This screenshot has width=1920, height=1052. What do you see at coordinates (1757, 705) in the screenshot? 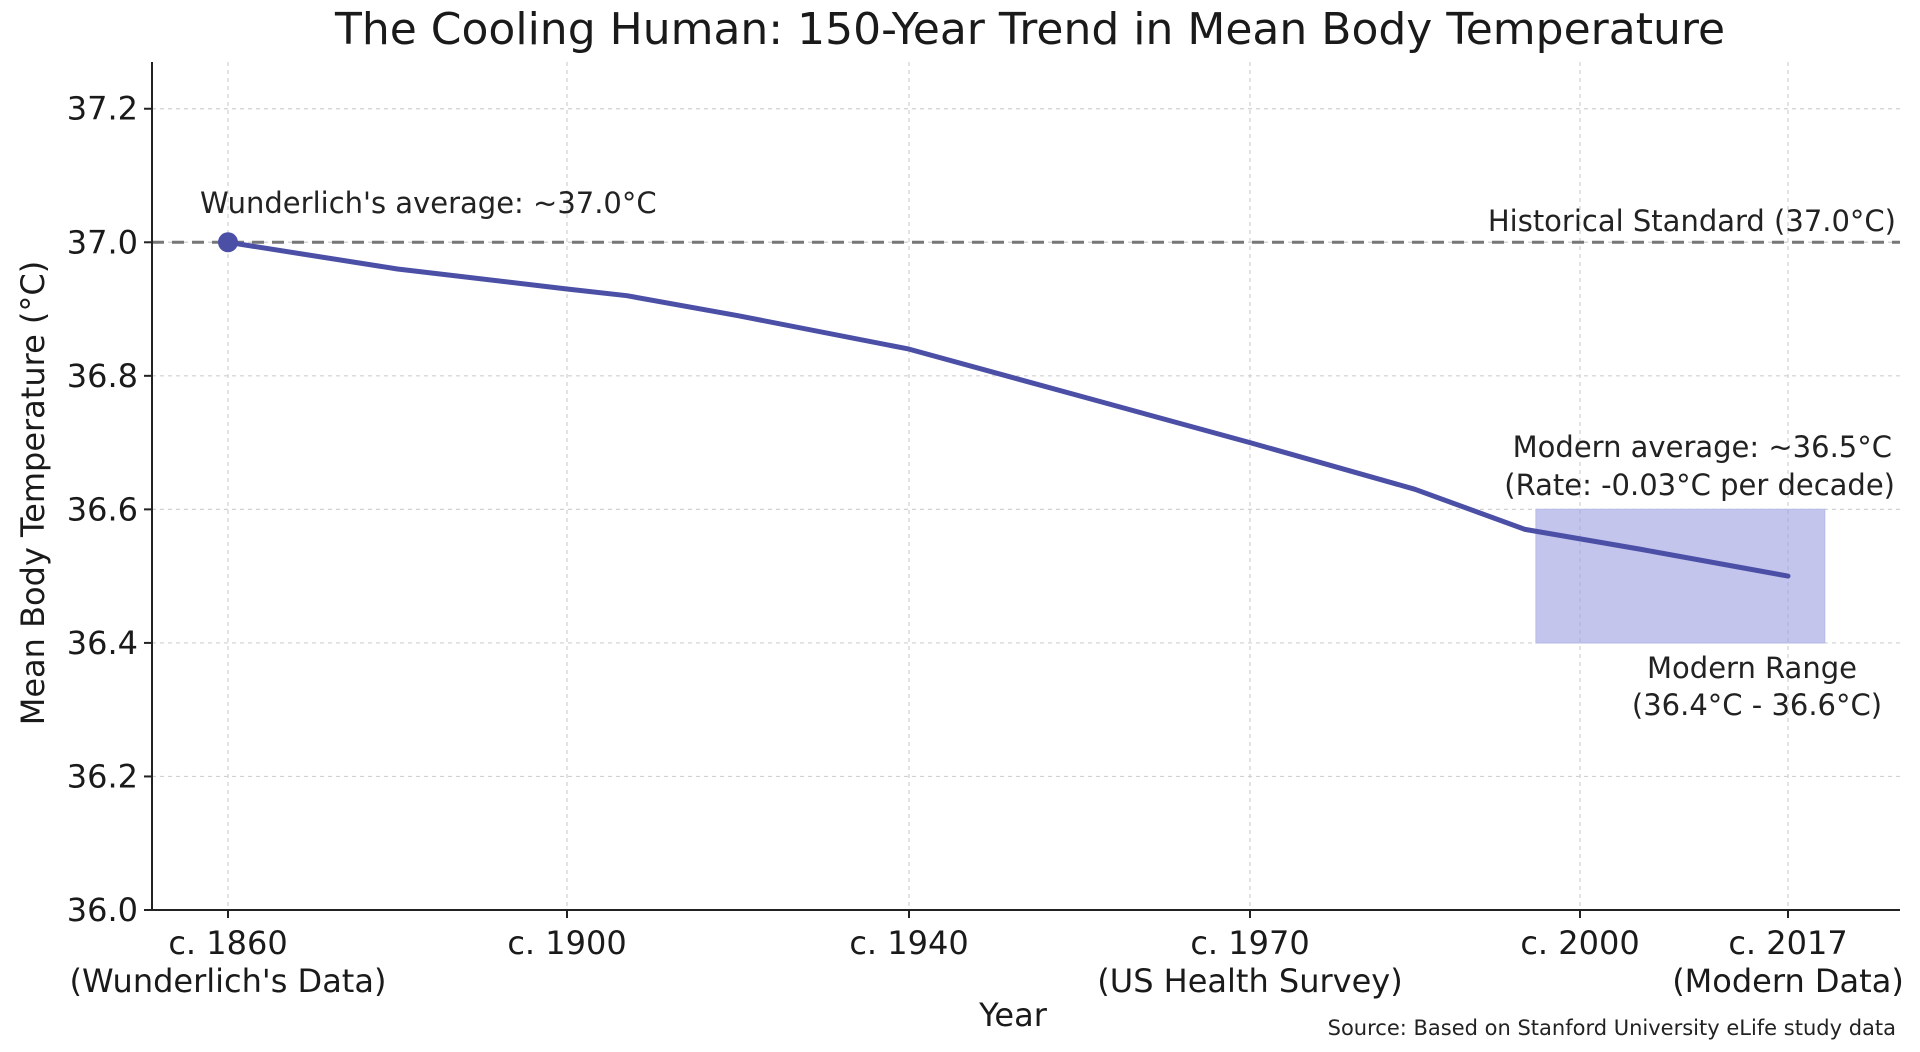
I see `modern-range-values: (36.4°C - 36.6°C)` at bounding box center [1757, 705].